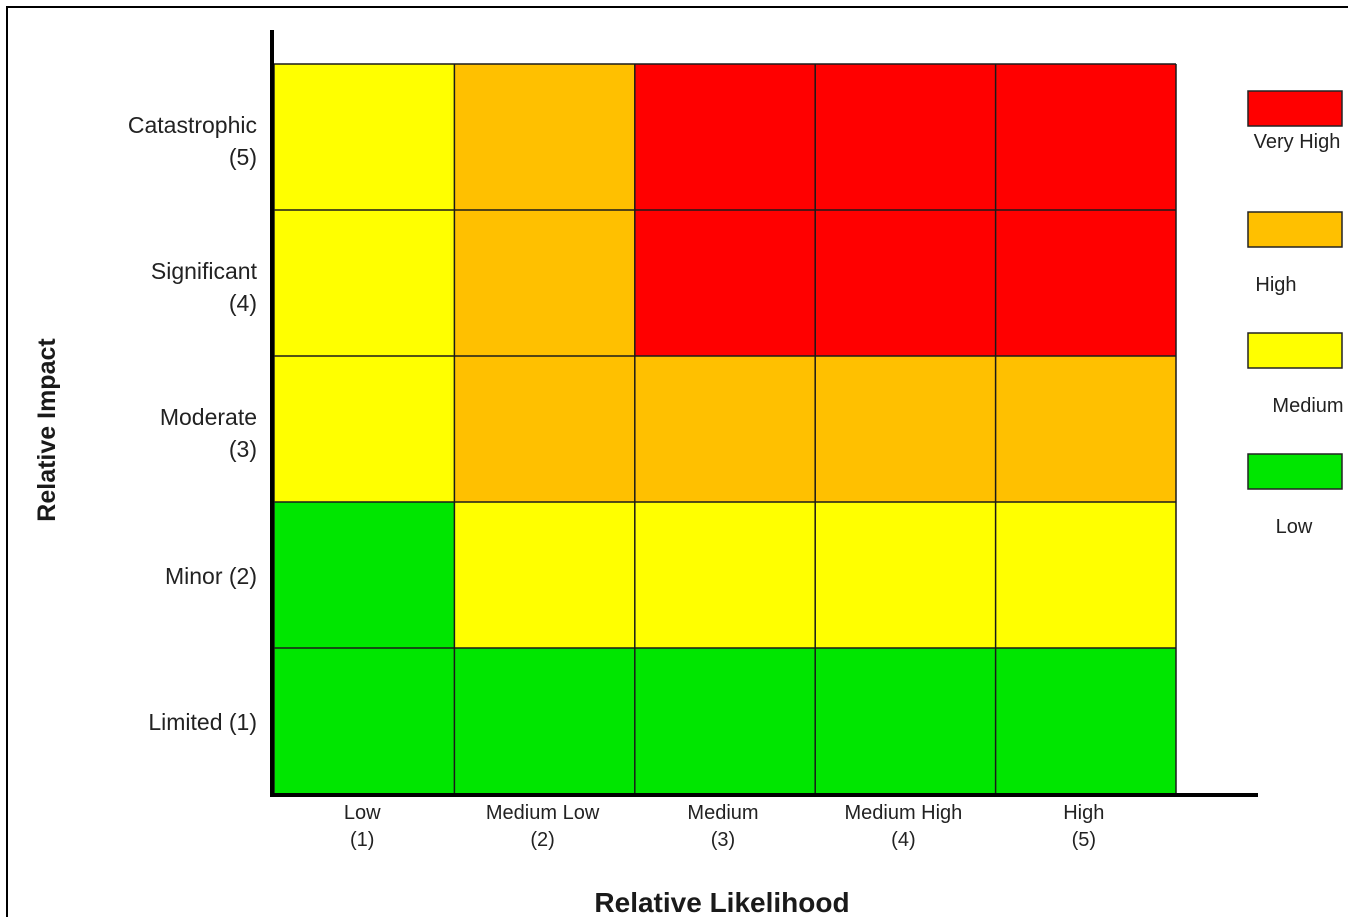 The width and height of the screenshot is (1354, 923). I want to click on heatmap-cell-r1-c3-very-high, so click(725, 137).